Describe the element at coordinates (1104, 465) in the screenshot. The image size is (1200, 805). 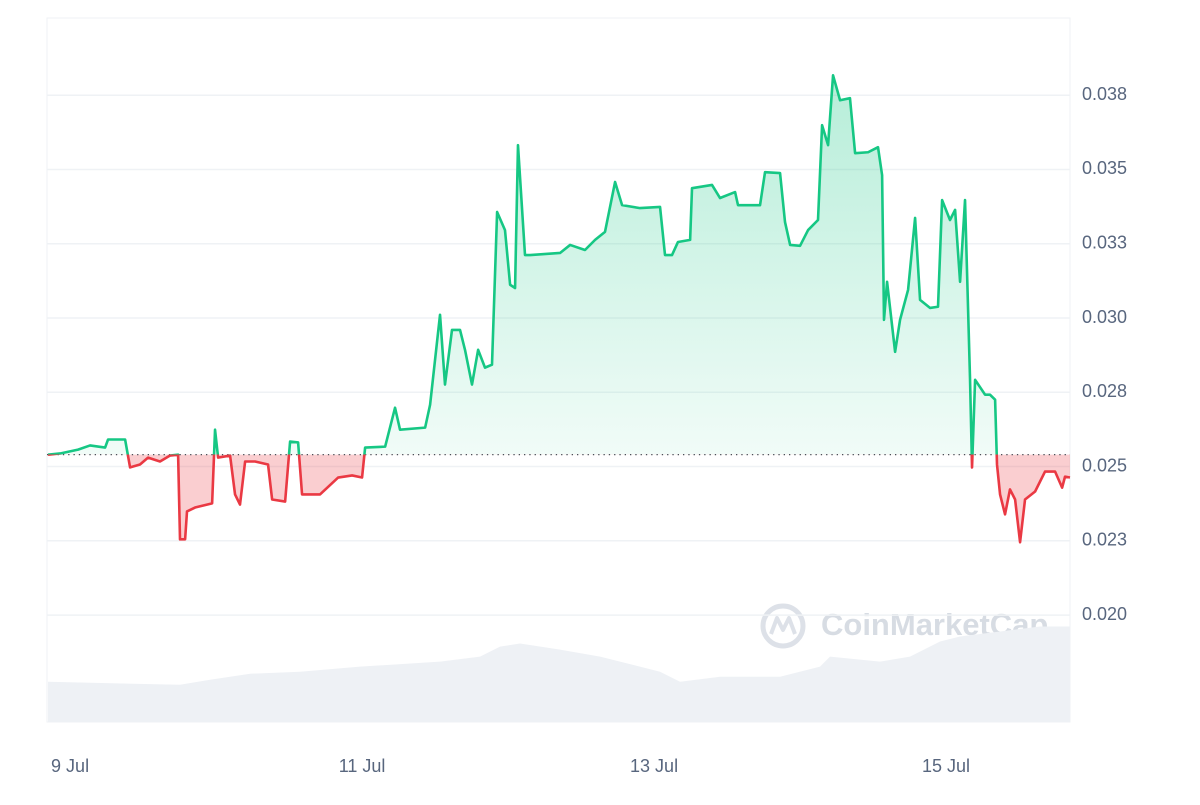
I see `y-tick-label: 0.025` at that location.